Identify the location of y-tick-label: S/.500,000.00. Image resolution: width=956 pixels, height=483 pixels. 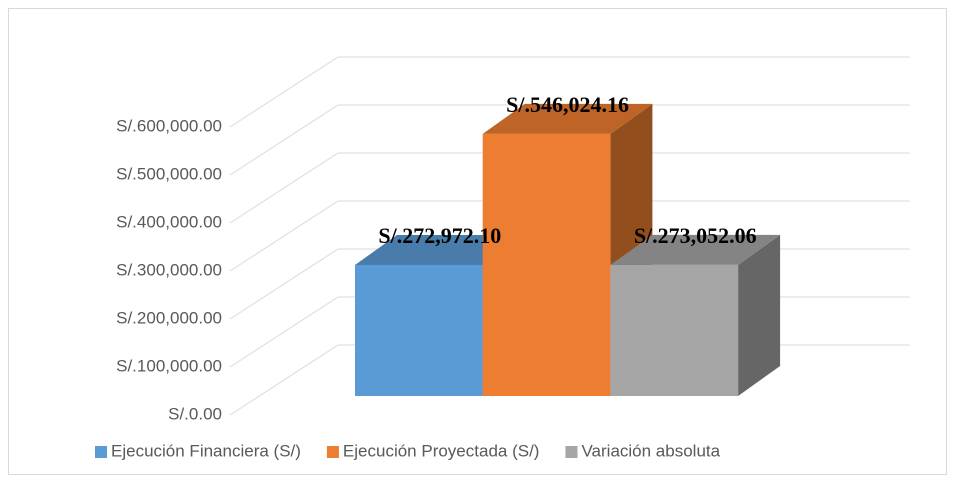
(169, 173).